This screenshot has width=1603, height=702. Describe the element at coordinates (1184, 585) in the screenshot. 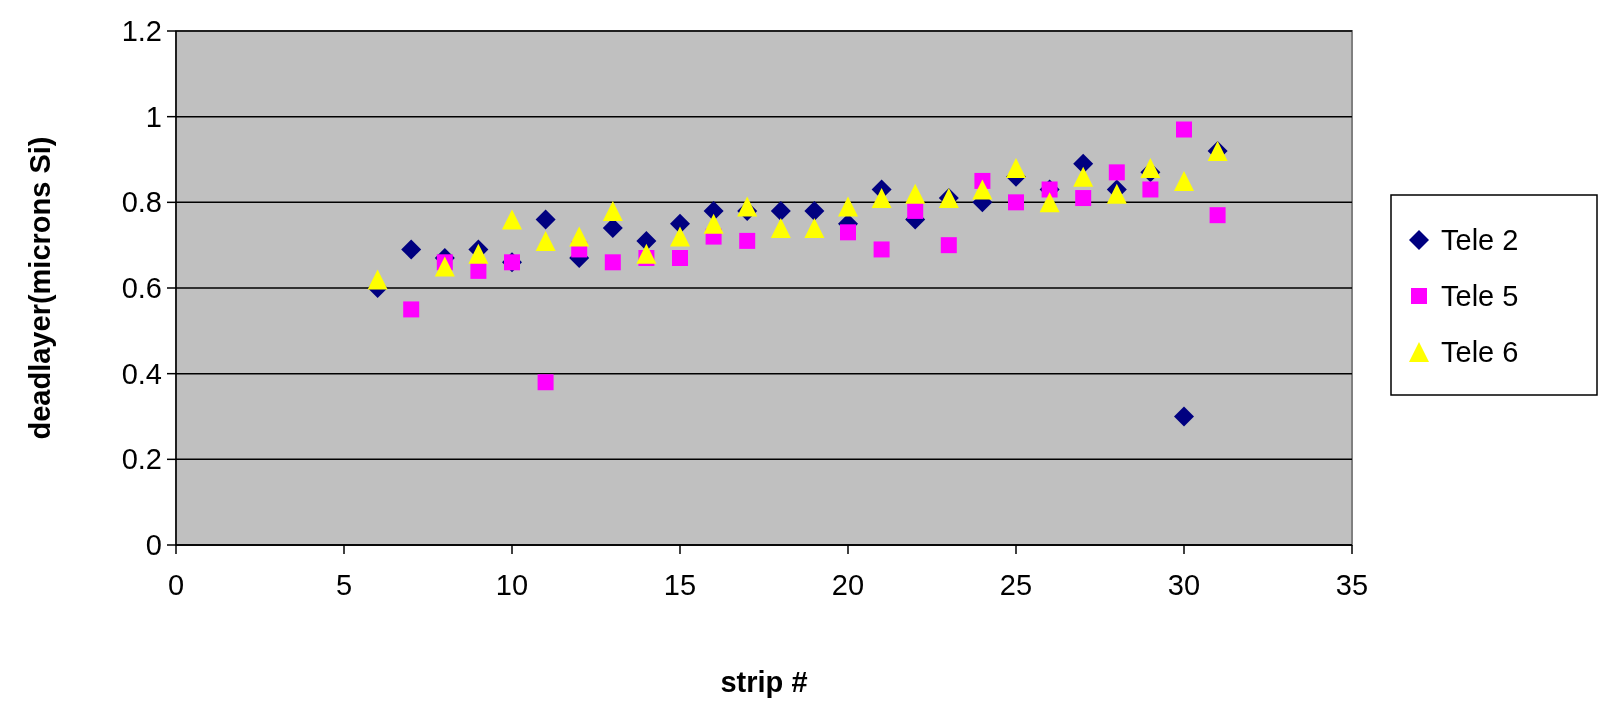

I see `x-tick-label: 30` at that location.